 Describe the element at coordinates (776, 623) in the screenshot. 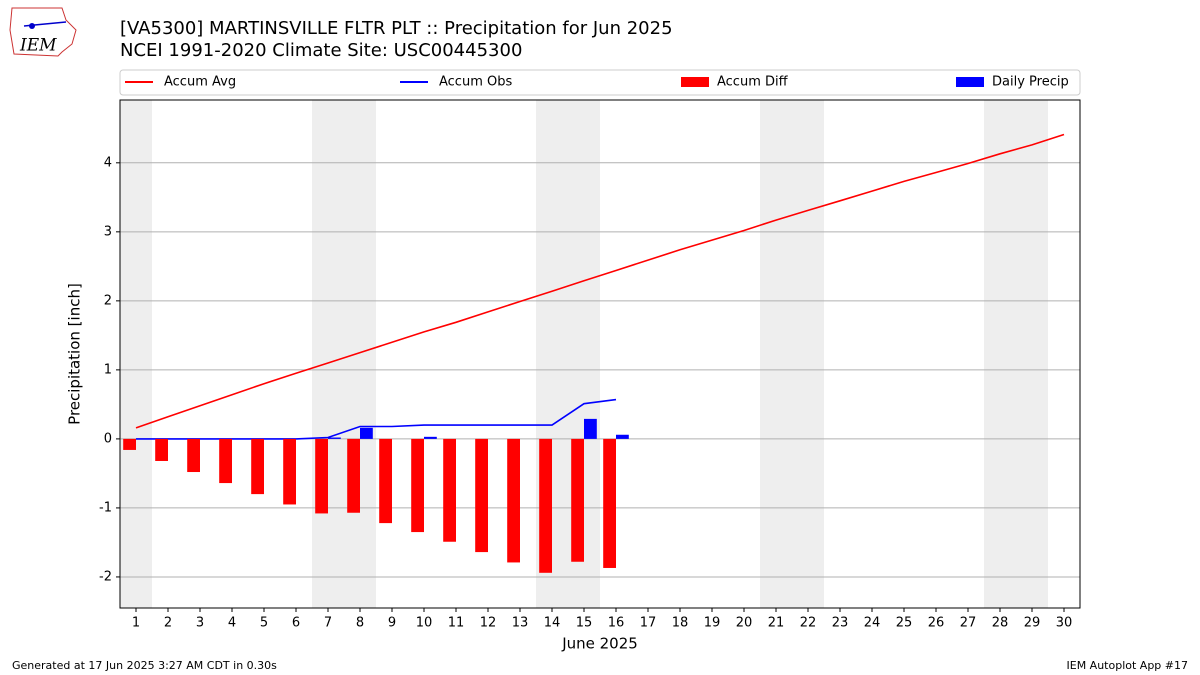

I see `x-tick-label: 21` at that location.